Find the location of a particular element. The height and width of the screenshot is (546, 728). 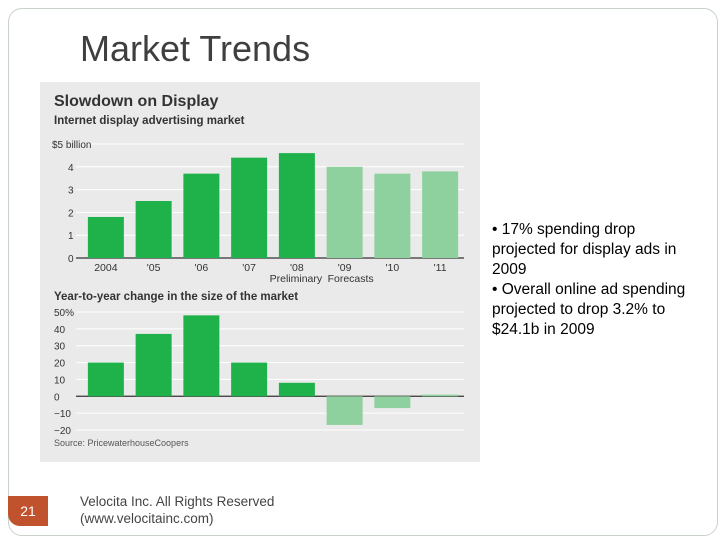

y-tick-label: 1 is located at coordinates (71, 236).